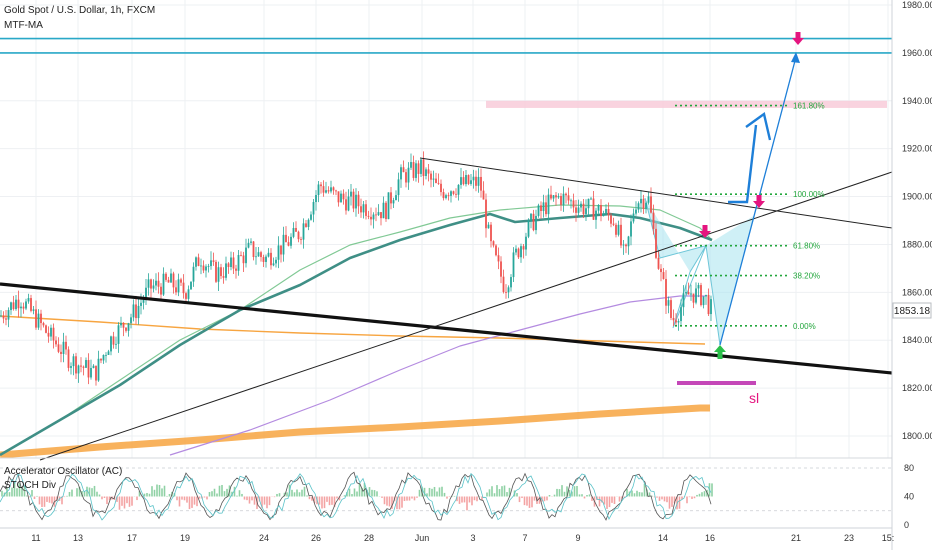 The height and width of the screenshot is (550, 932). I want to click on indicator-title: MTF-MA, so click(23, 25).